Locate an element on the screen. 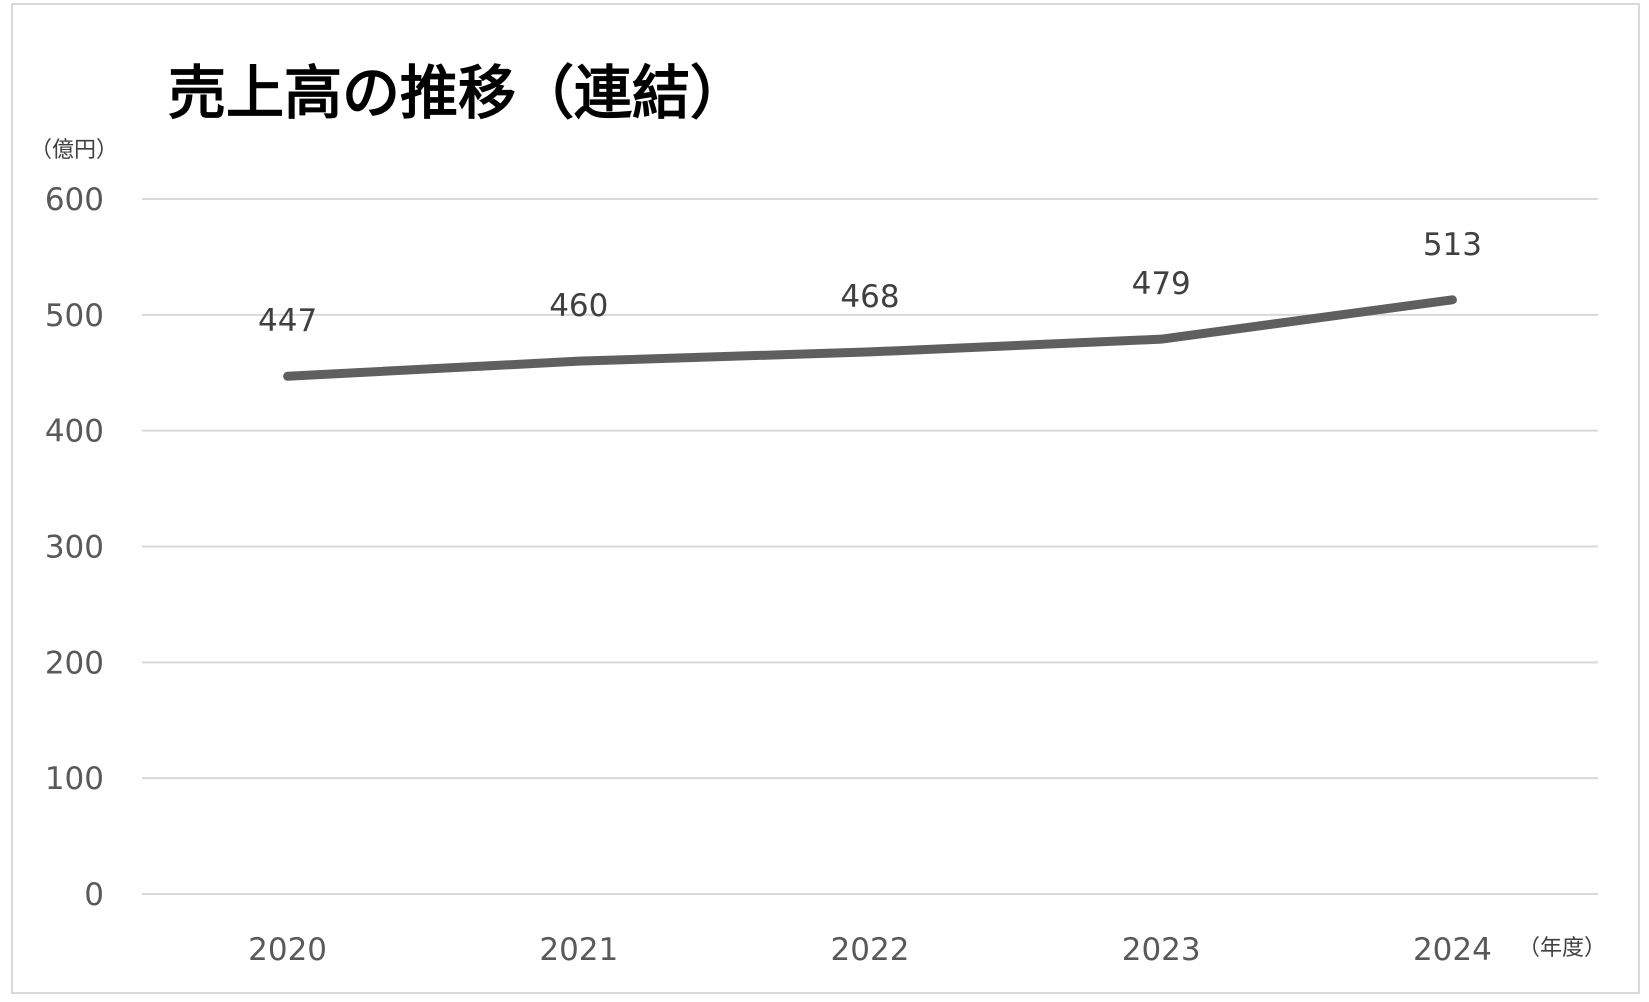 The width and height of the screenshot is (1649, 1002). x-tick-label-2024: 2024 is located at coordinates (1452, 950).